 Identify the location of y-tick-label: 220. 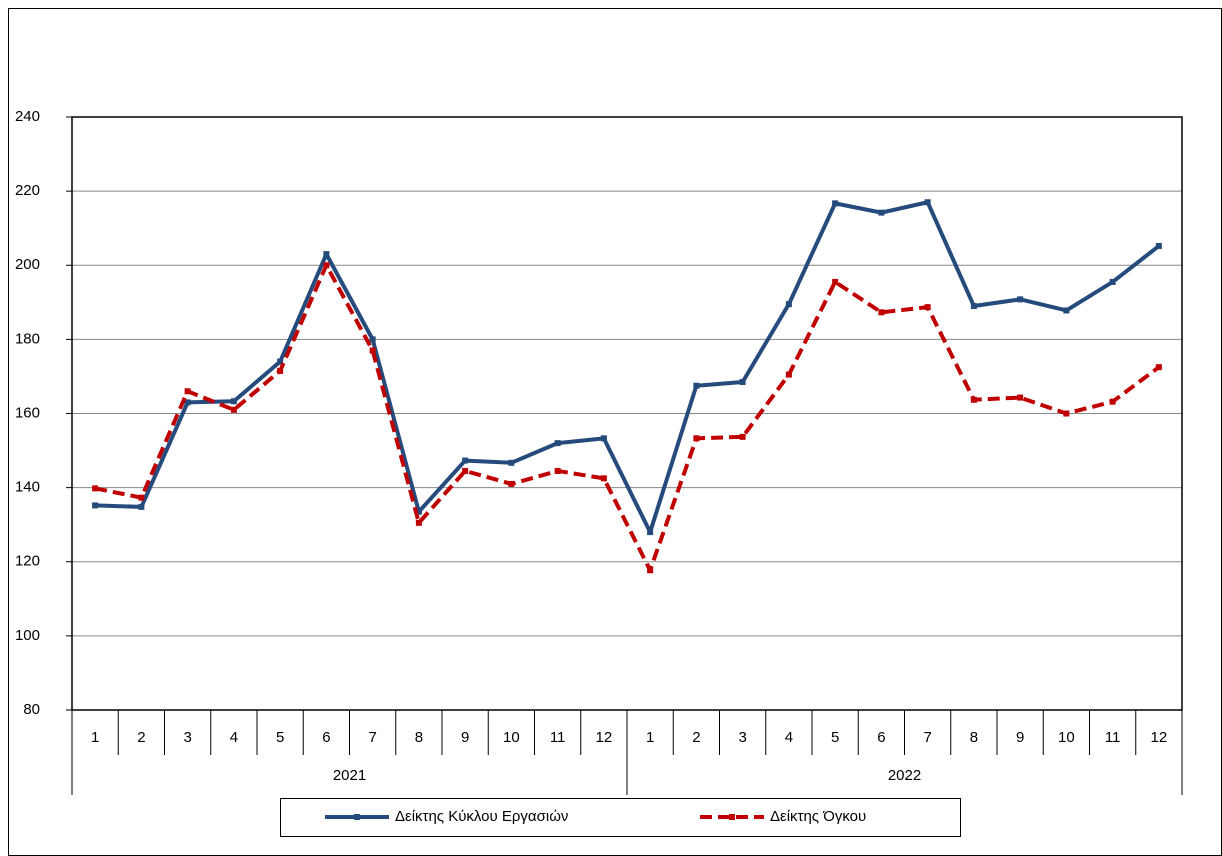
(27, 190).